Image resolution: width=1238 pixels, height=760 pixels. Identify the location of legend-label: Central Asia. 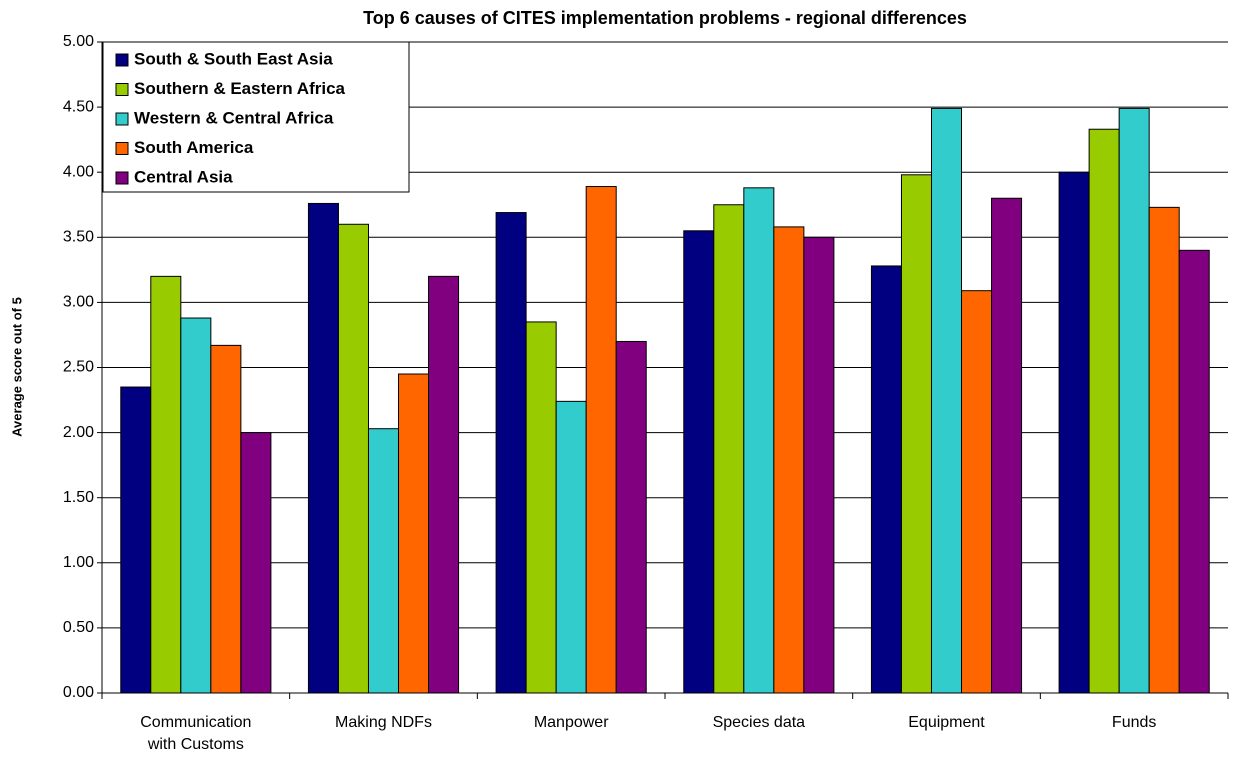
(183, 176).